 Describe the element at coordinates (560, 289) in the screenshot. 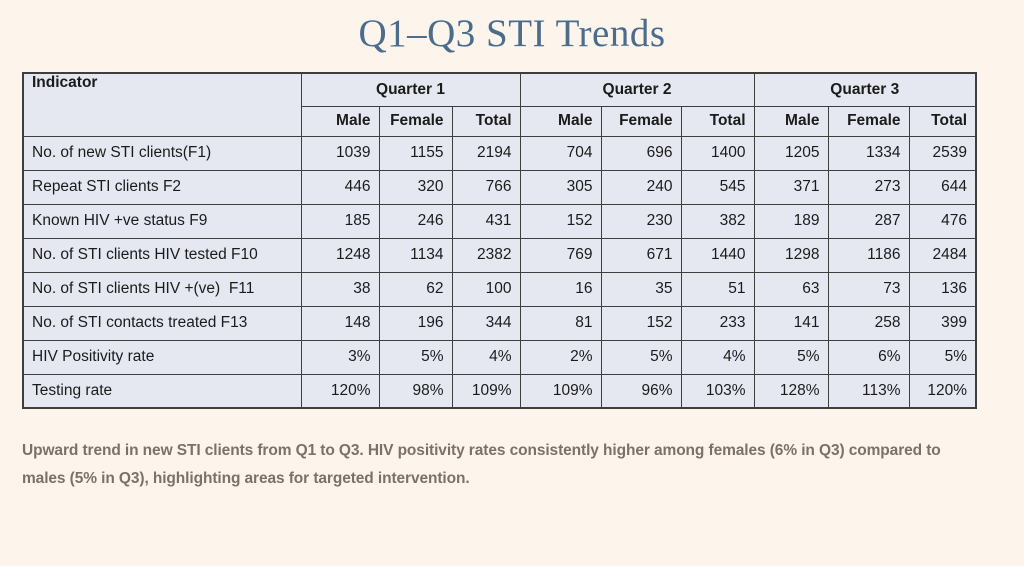

I see `value-cell: 16` at that location.